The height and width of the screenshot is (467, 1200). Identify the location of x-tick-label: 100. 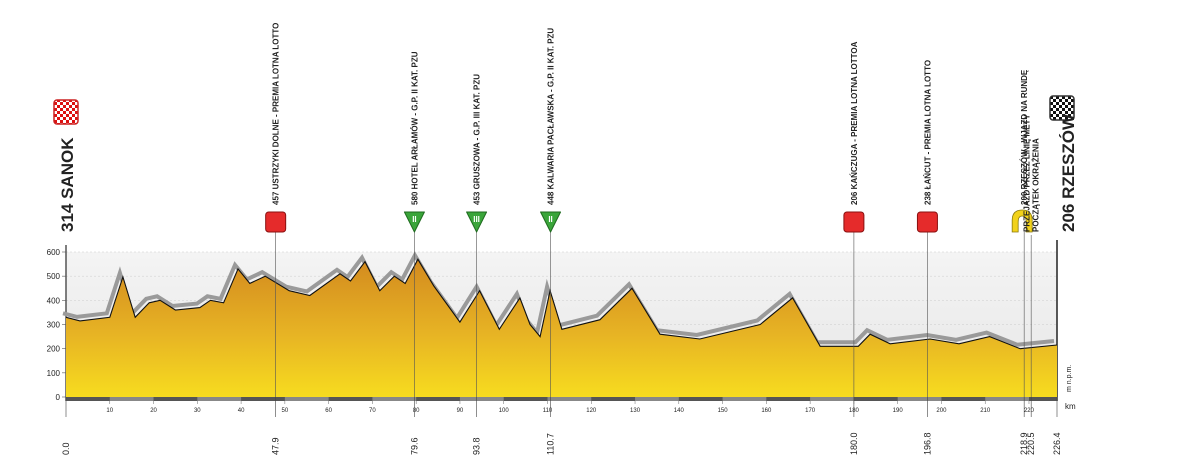
(504, 411).